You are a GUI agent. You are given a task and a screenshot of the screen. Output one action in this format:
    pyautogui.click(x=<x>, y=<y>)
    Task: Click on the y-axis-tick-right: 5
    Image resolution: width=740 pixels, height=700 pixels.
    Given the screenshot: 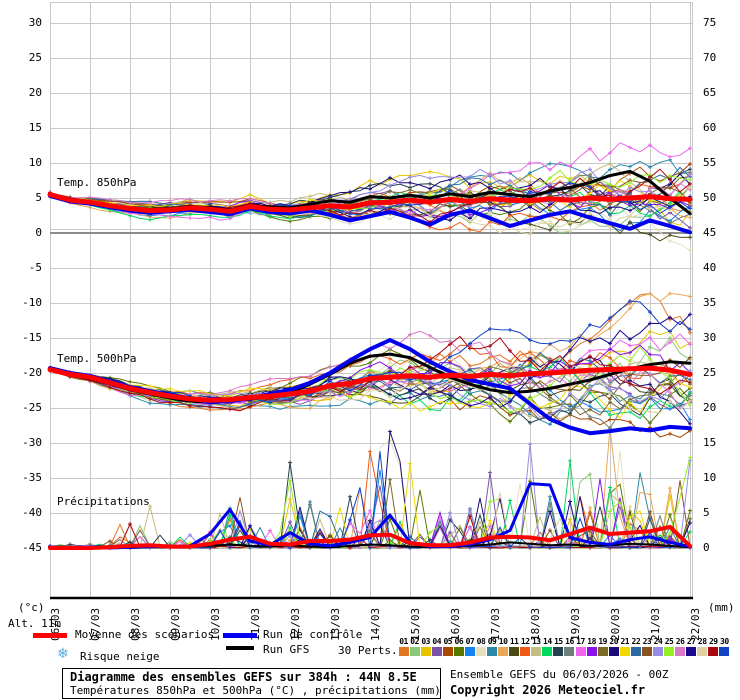 What is the action you would take?
    pyautogui.click(x=706, y=512)
    